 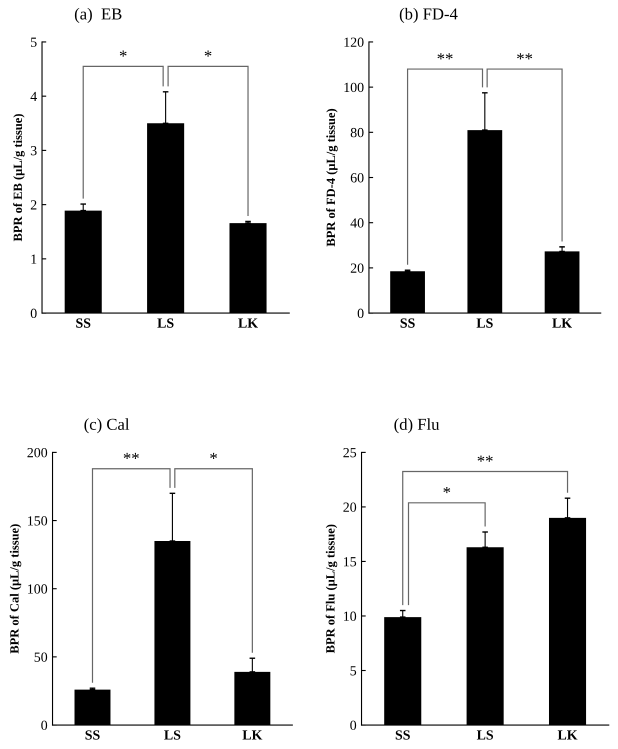 What do you see at coordinates (33, 205) in the screenshot?
I see `y-tick-label: 2` at bounding box center [33, 205].